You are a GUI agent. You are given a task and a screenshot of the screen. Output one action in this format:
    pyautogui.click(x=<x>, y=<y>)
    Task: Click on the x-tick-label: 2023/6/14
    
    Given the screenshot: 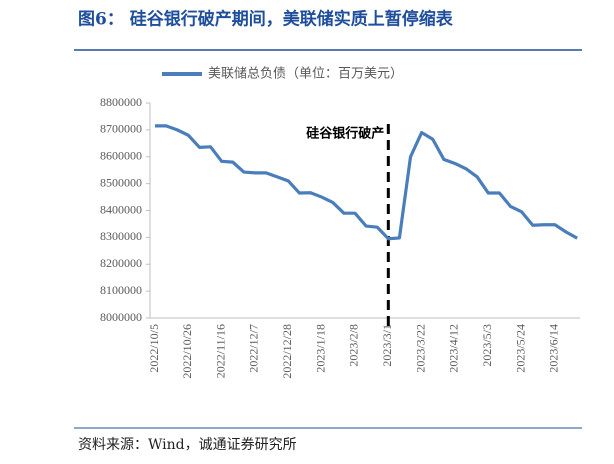 What is the action you would take?
    pyautogui.click(x=554, y=348)
    